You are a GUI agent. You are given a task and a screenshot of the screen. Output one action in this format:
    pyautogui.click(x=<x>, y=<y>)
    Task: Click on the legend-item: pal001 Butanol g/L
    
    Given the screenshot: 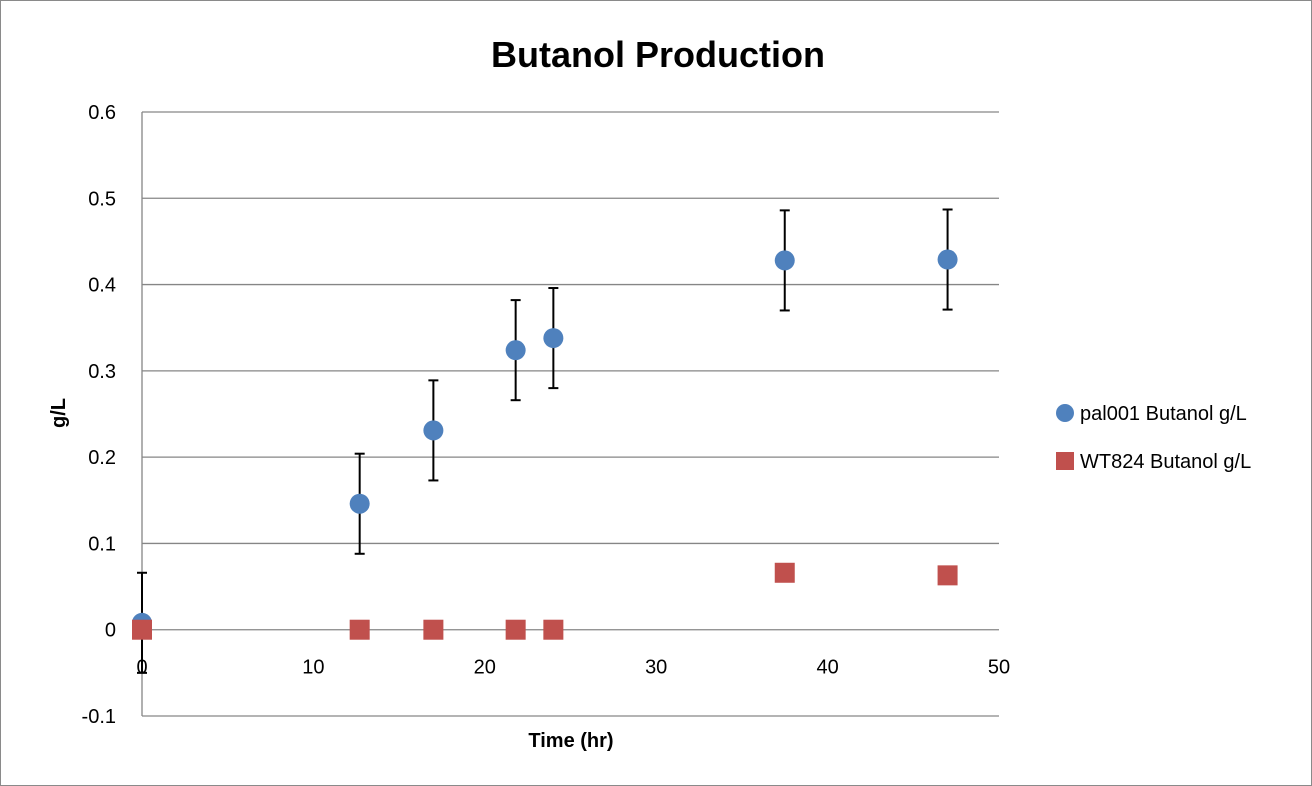 What is the action you would take?
    pyautogui.click(x=1151, y=414)
    